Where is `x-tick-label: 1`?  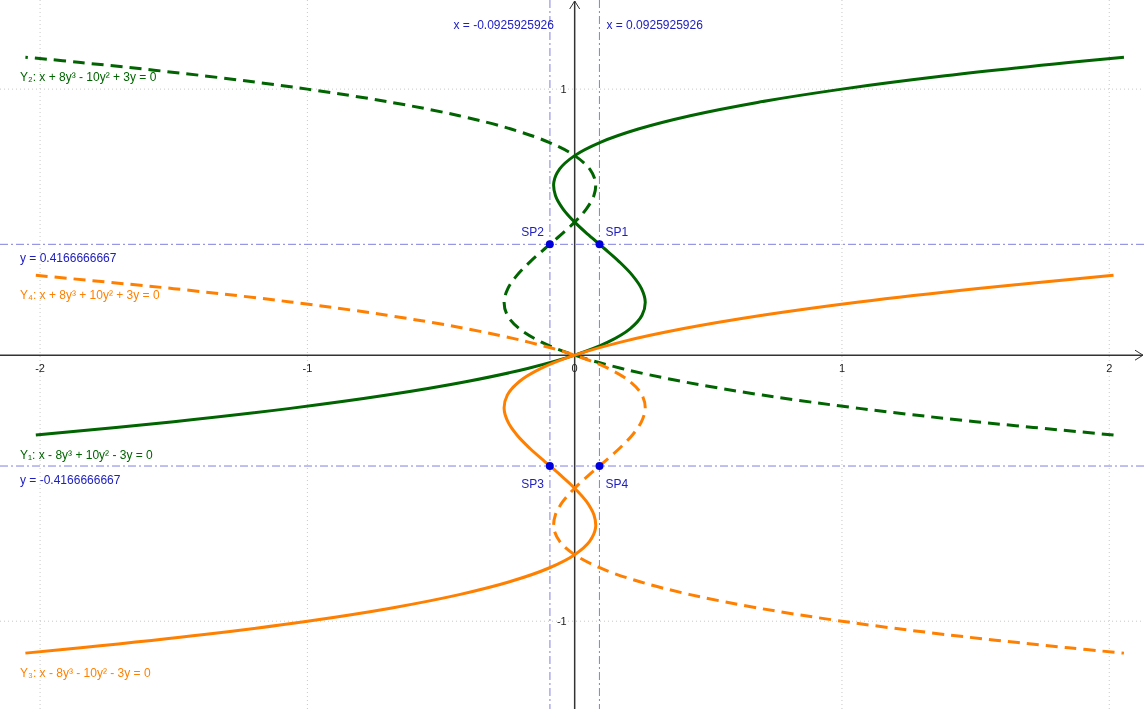 x-tick-label: 1 is located at coordinates (842, 368).